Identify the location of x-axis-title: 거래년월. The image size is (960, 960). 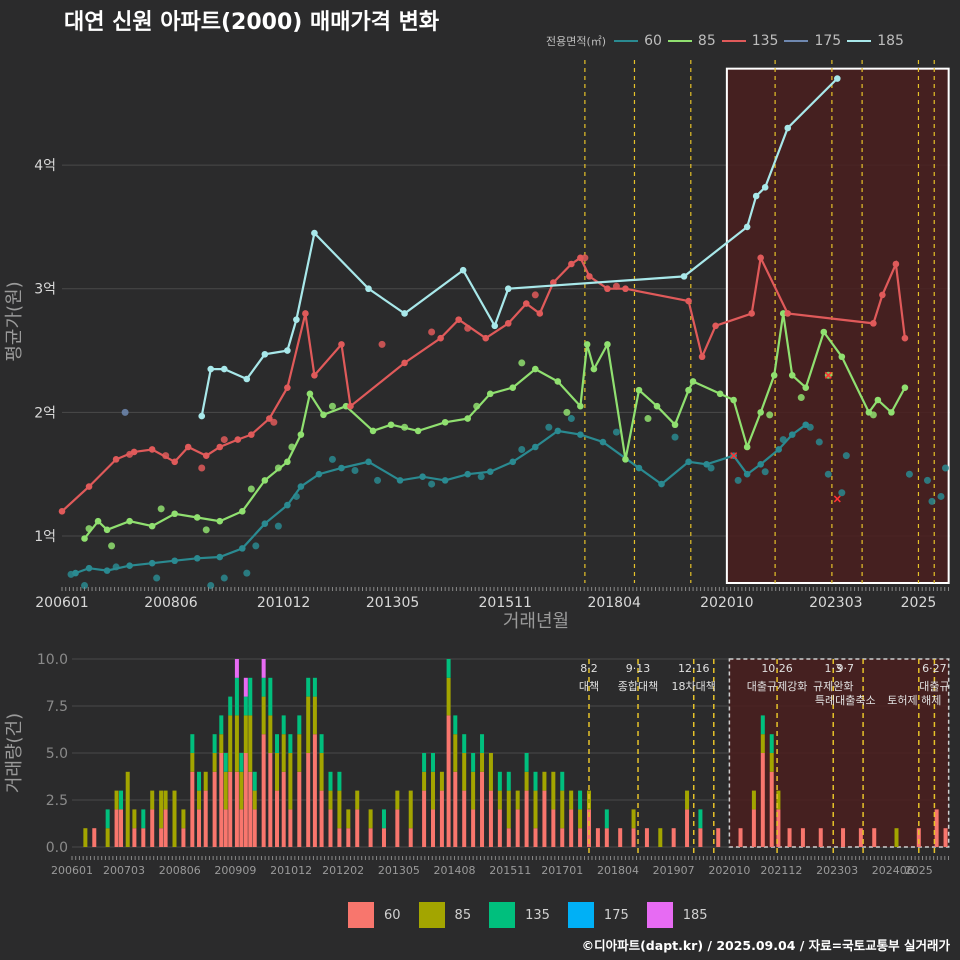
(536, 621).